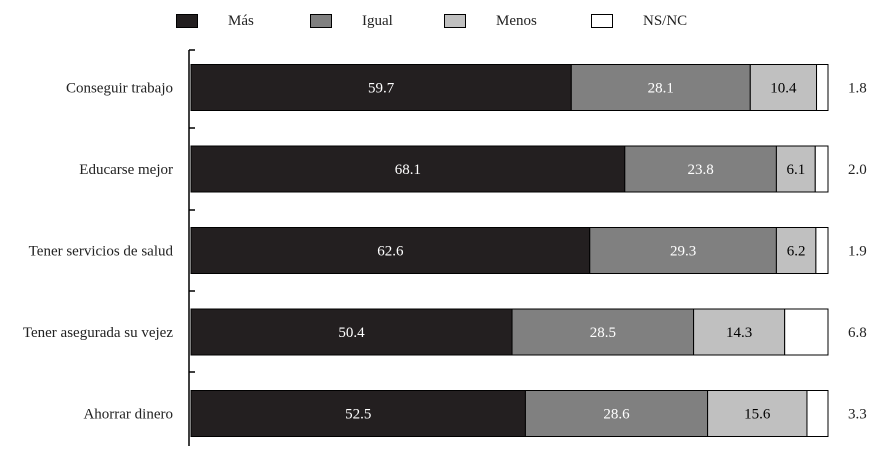 This screenshot has width=872, height=450. Describe the element at coordinates (665, 20) in the screenshot. I see `legend-label-nsnc: NS/NC` at that location.